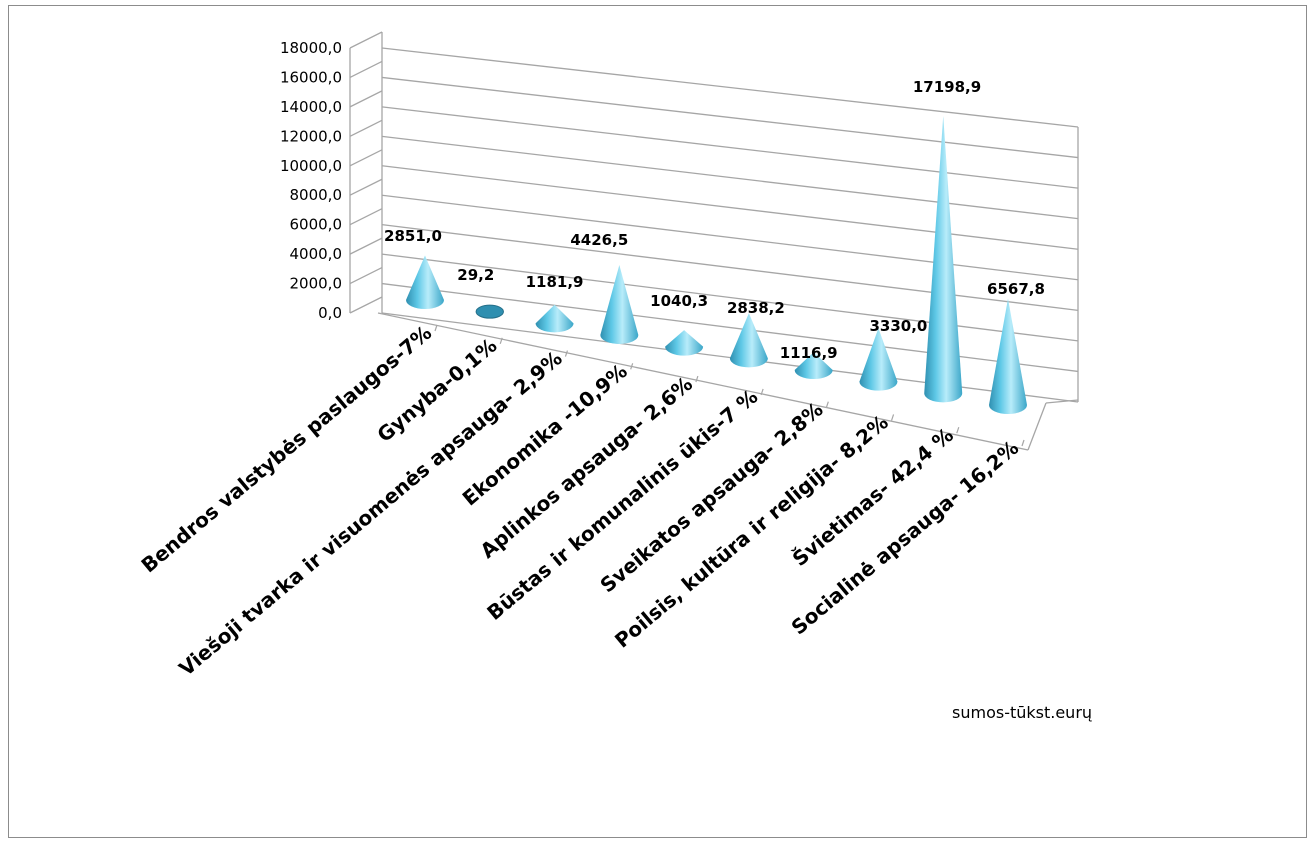 The height and width of the screenshot is (841, 1315). I want to click on cone-base, so click(489, 311).